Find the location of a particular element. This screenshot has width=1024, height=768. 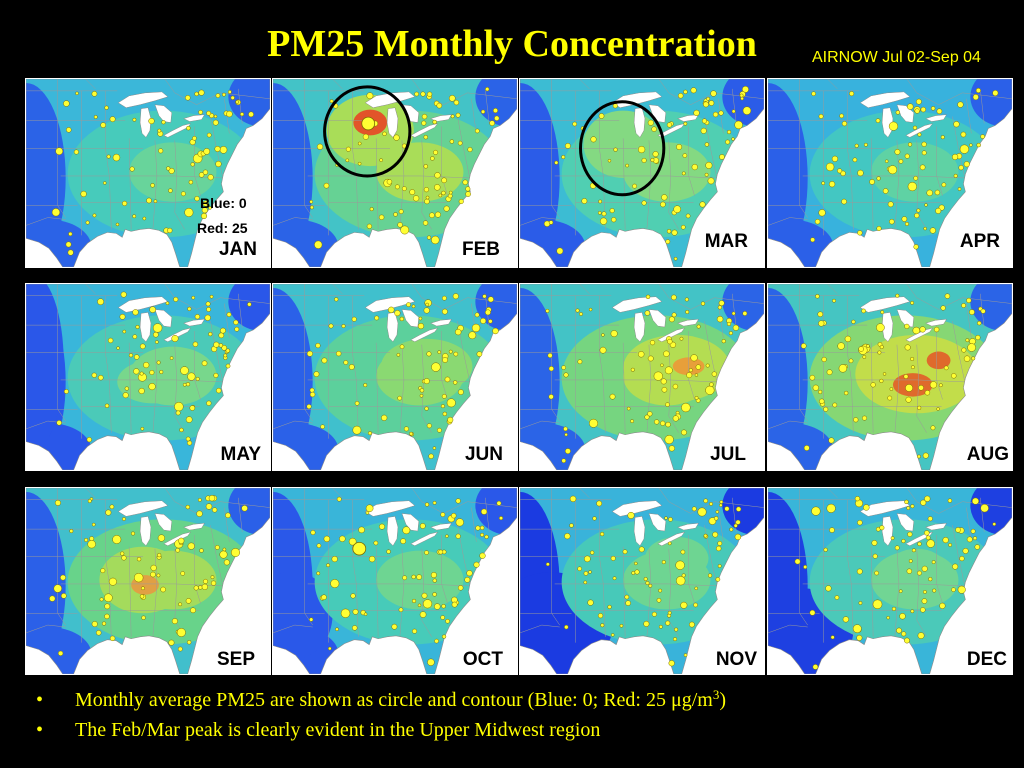

pm25-contour-map is located at coordinates (642, 173).